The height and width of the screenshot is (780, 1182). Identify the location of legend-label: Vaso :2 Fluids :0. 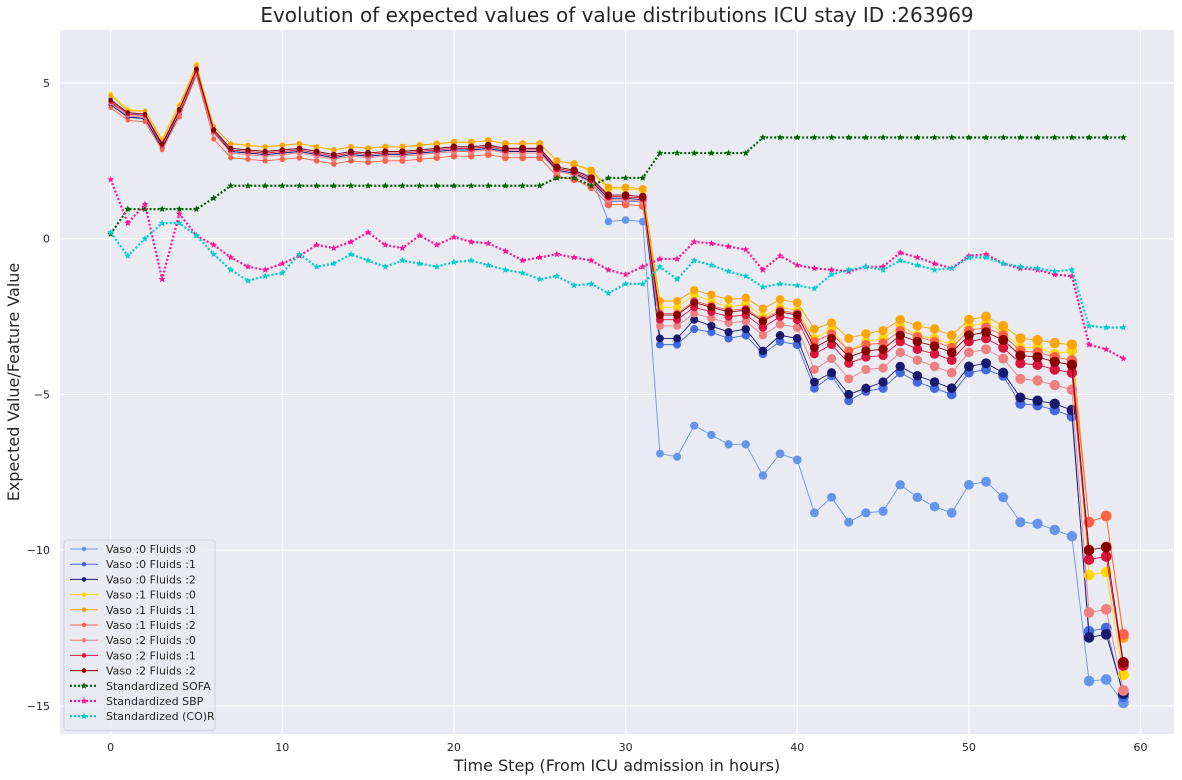
(151, 640).